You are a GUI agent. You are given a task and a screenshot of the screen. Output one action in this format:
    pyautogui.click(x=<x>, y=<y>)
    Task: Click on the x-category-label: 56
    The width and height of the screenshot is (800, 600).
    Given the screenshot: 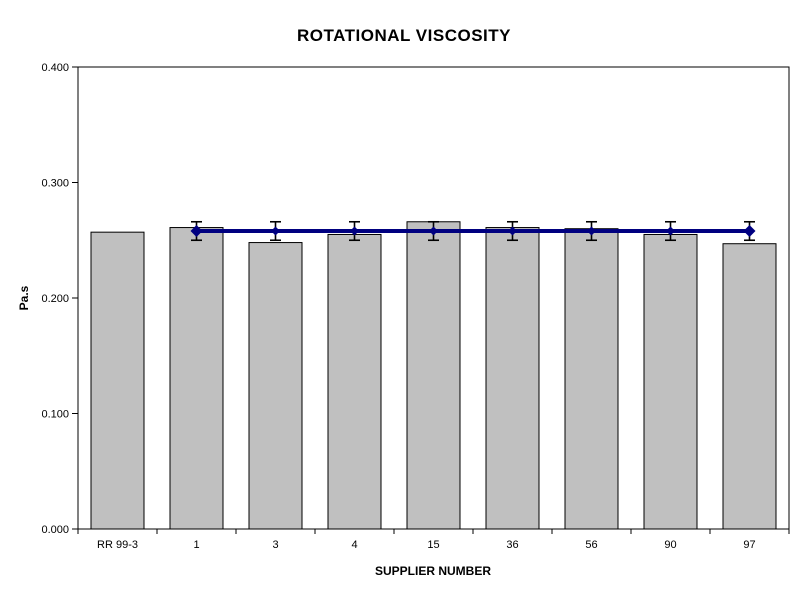 What is the action you would take?
    pyautogui.click(x=591, y=545)
    